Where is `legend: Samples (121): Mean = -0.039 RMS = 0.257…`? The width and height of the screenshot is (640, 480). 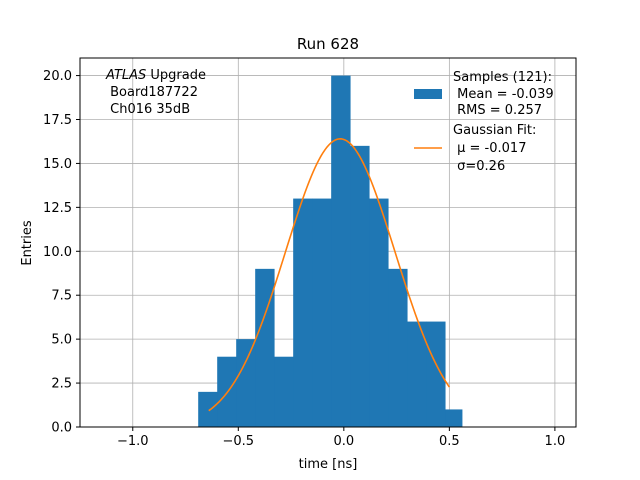 legend: Samples (121): Mean = -0.039 RMS = 0.257… is located at coordinates (484, 122).